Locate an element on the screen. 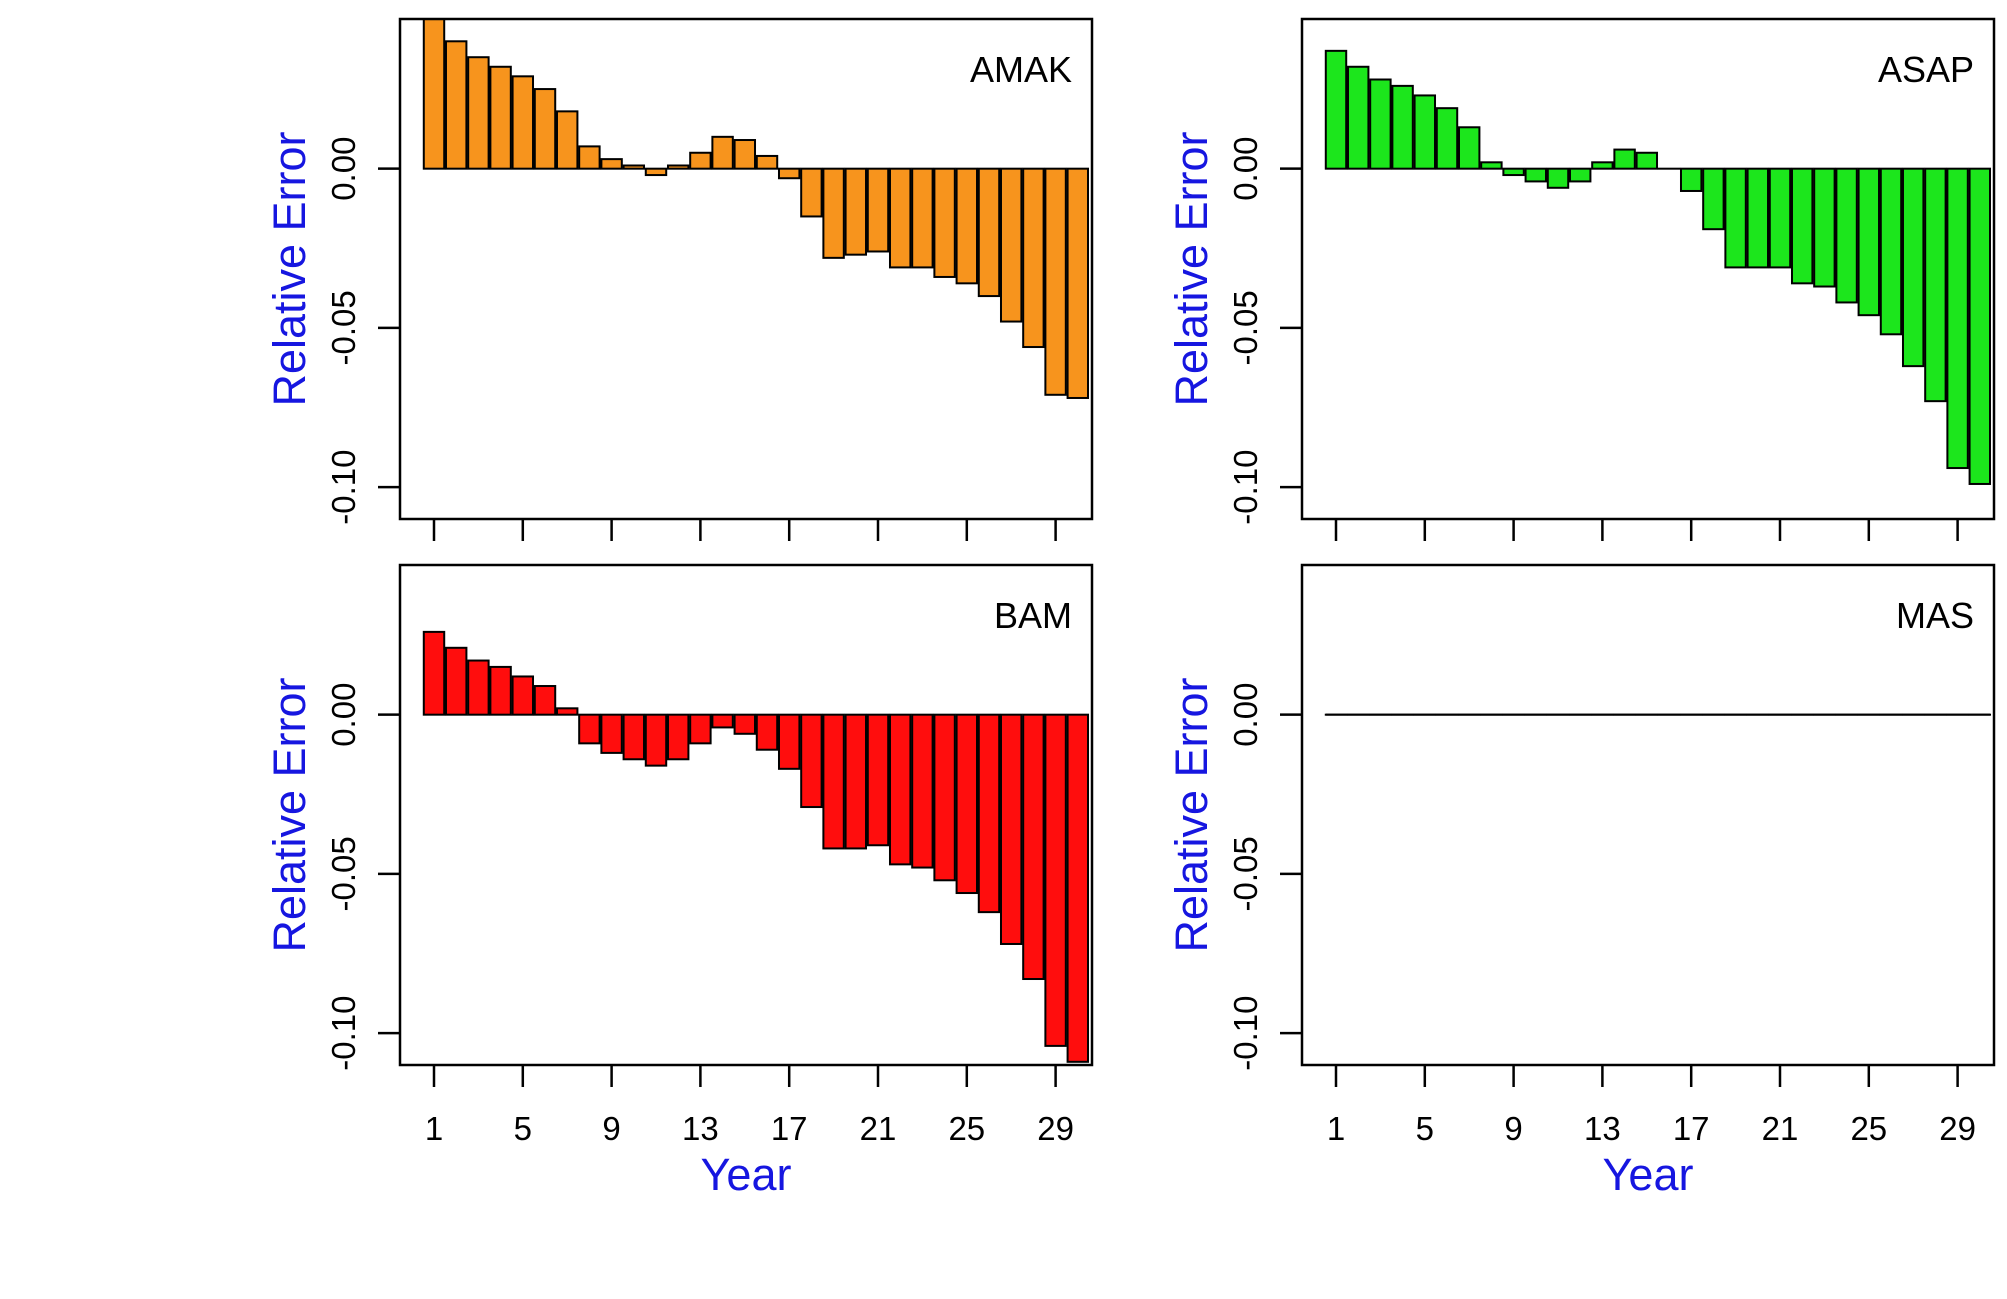 Image resolution: width=2007 pixels, height=1299 pixels. asap-plot-frame is located at coordinates (1648, 269).